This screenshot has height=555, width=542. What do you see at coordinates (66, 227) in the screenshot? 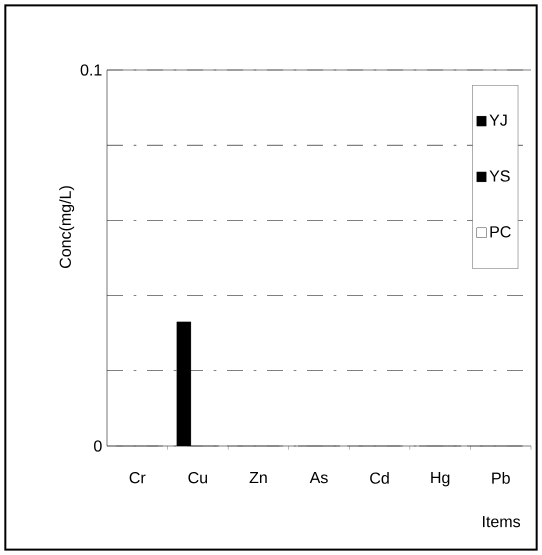
I see `y-axis-title: Conc(mg/L)` at bounding box center [66, 227].